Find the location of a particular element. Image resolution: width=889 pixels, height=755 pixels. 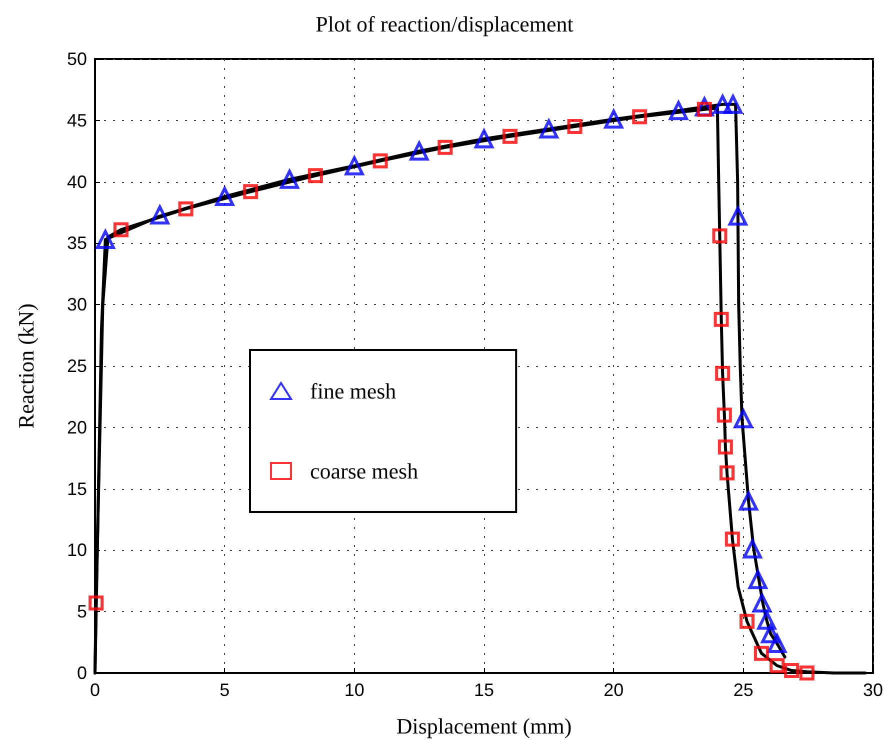

y-tick-label: 45 is located at coordinates (76, 120).